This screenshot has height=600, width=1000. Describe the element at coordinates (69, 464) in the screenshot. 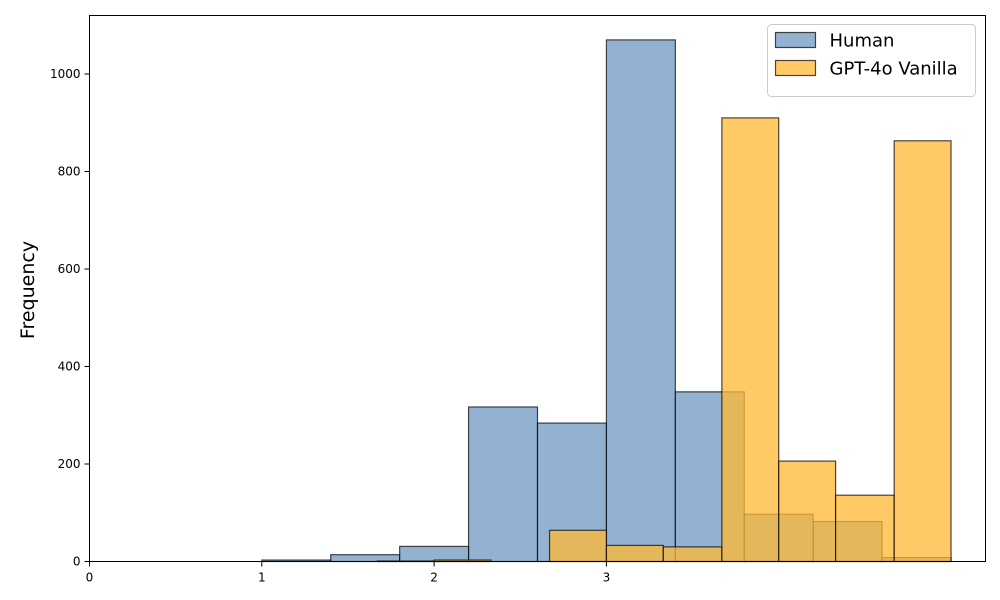

I see `y-tick-label: 200` at that location.